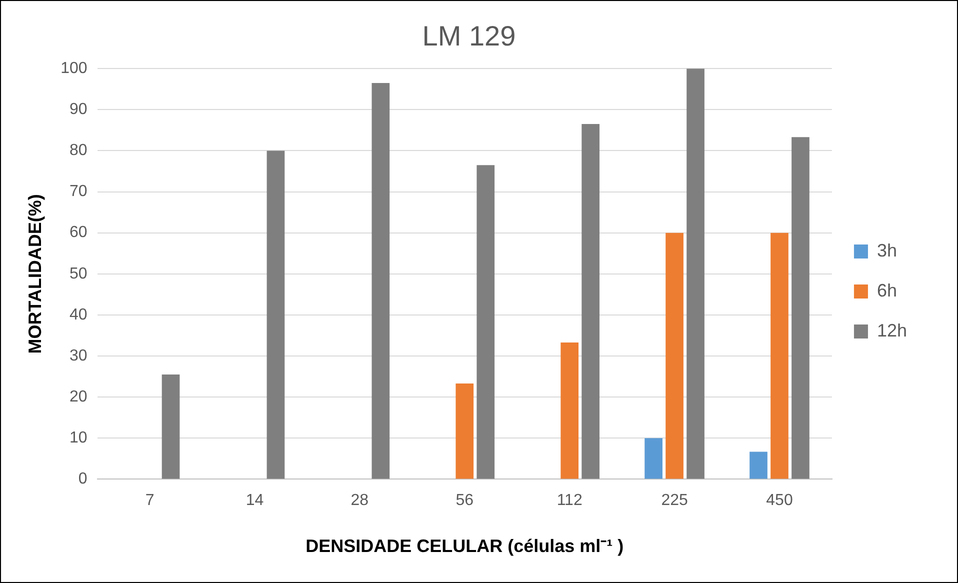  Describe the element at coordinates (886, 250) in the screenshot. I see `legend-label: 3h` at that location.